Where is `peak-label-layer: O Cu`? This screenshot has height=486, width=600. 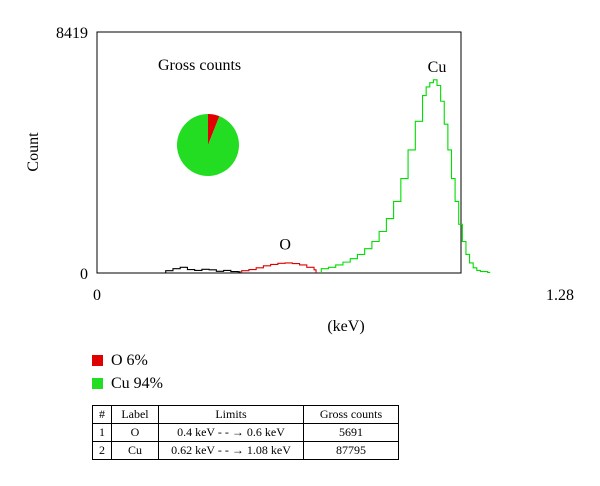
peak-label-layer: O Cu is located at coordinates (362, 156).